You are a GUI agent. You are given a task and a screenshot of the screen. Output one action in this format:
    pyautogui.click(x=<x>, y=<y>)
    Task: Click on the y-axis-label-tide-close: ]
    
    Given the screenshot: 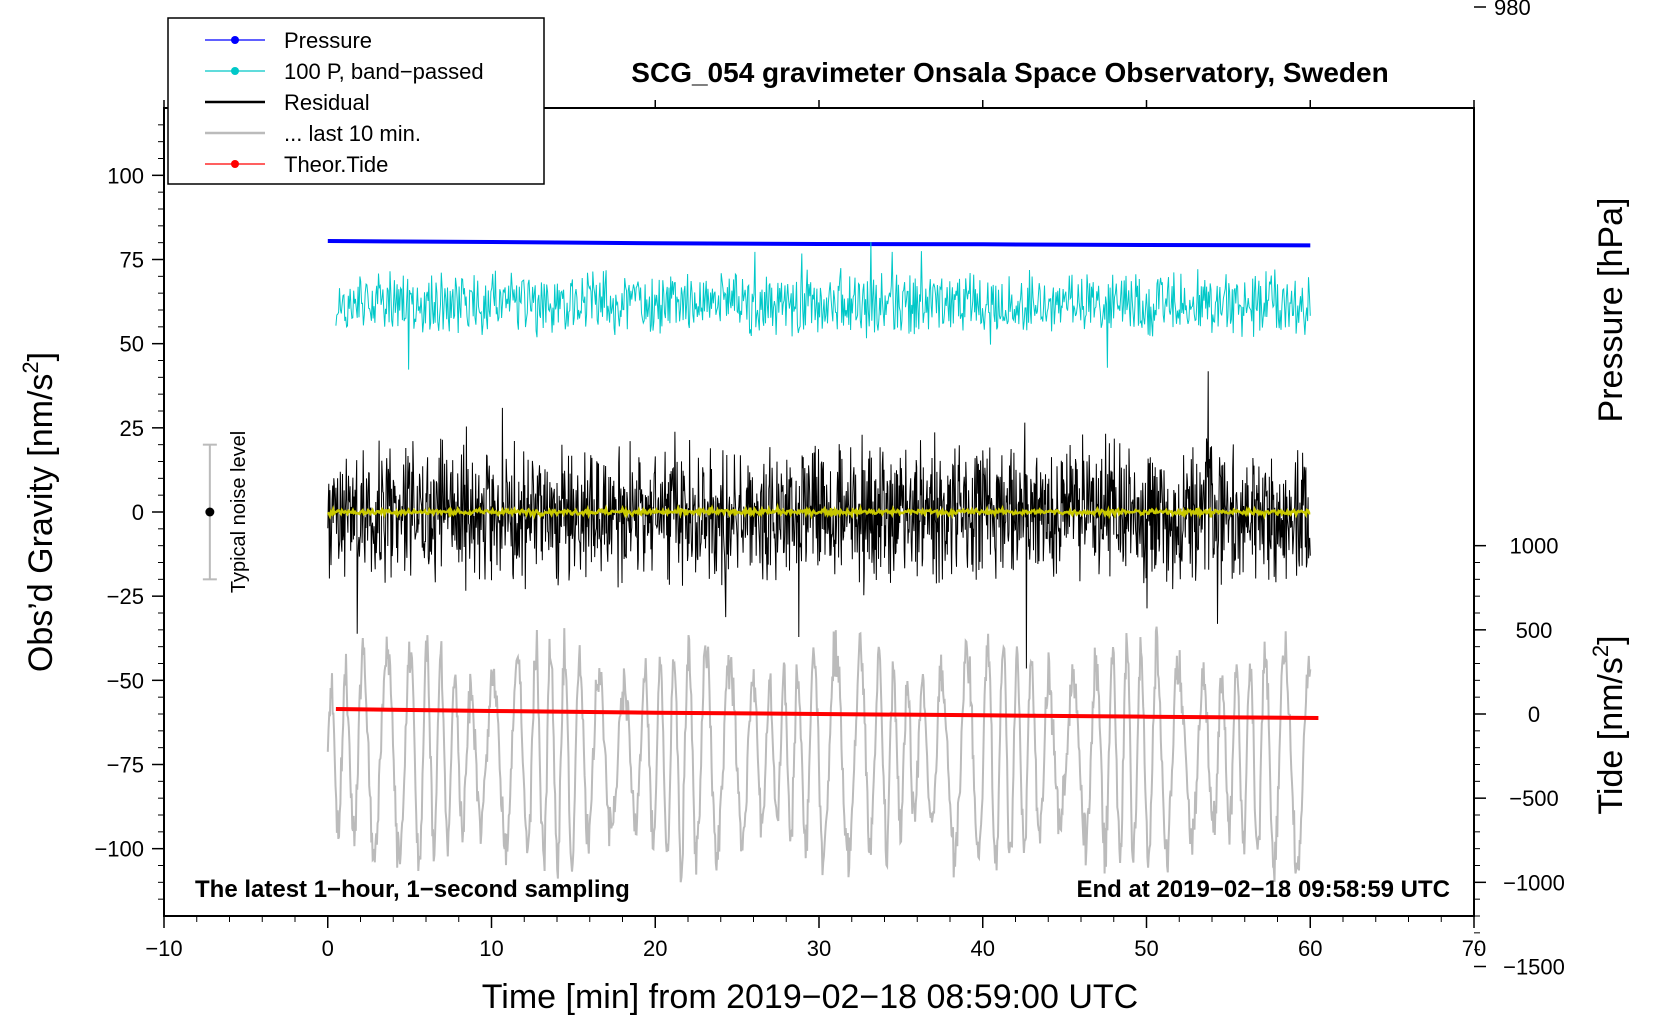 What is the action you would take?
    pyautogui.click(x=1611, y=639)
    